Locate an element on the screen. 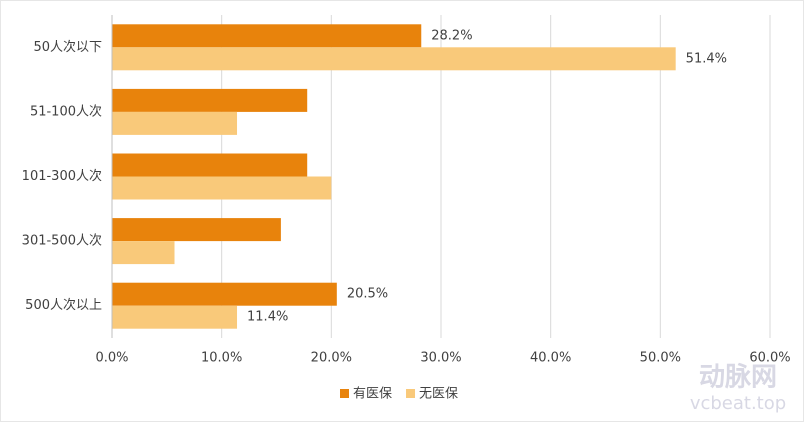 The height and width of the screenshot is (422, 804). y-tick-label: 101-300人次 is located at coordinates (62, 176).